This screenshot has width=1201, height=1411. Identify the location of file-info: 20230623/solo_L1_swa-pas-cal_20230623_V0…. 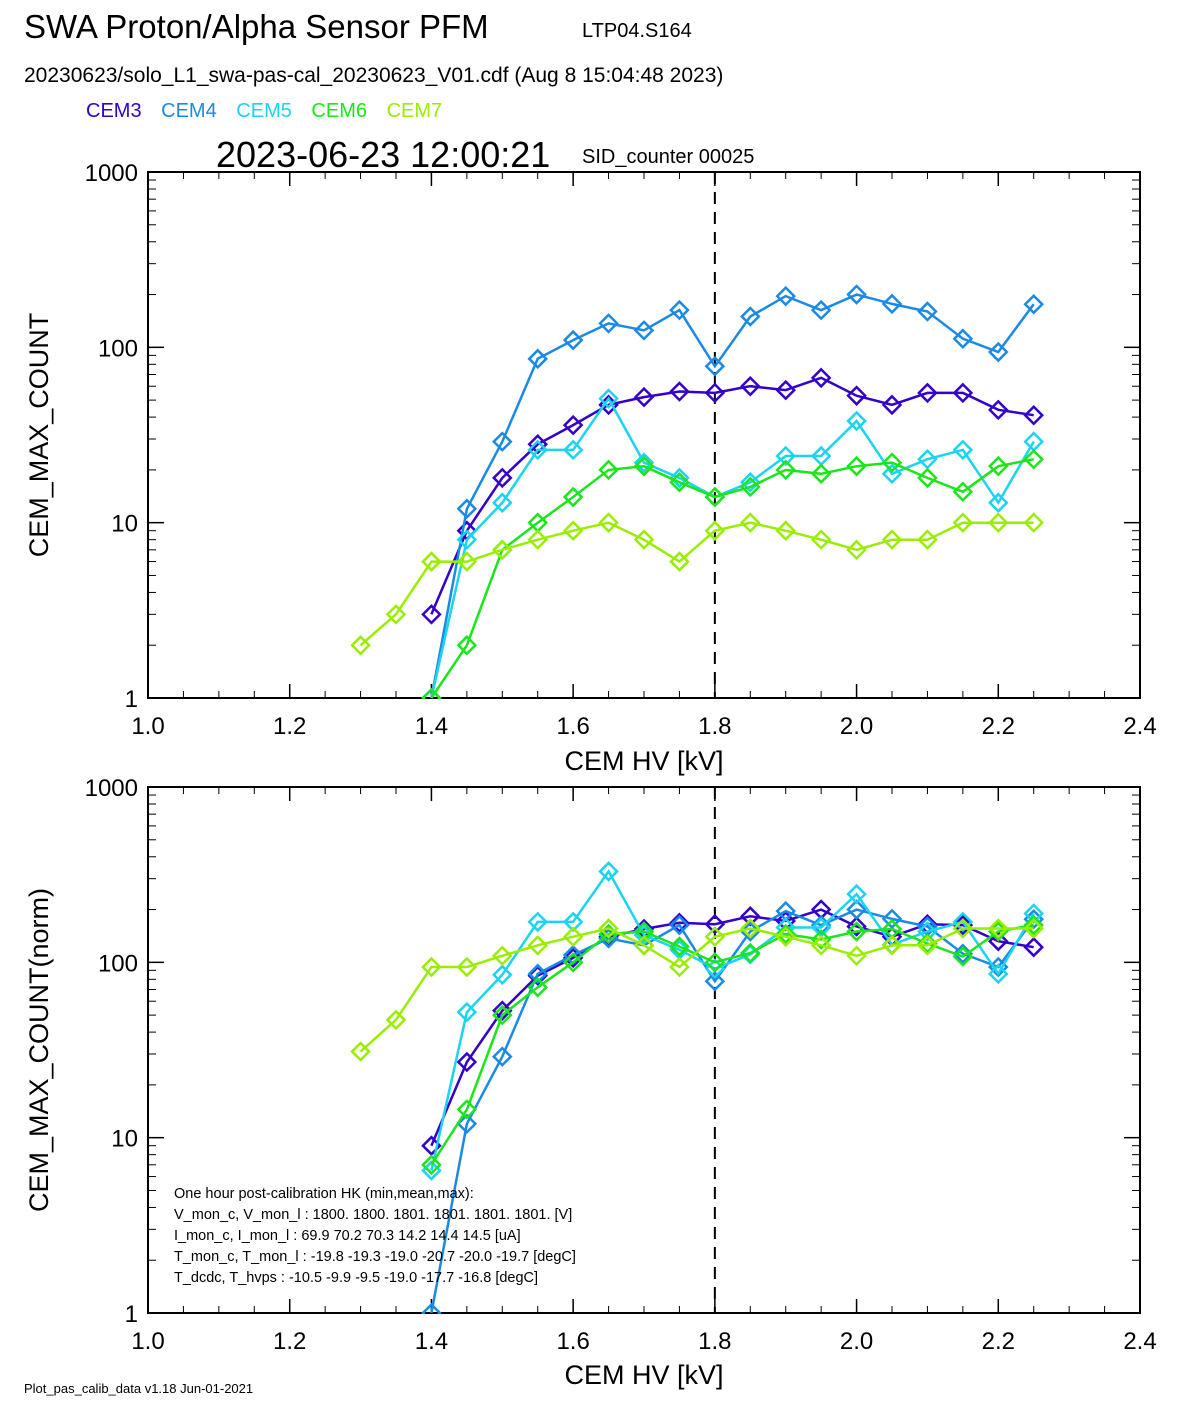
(374, 75).